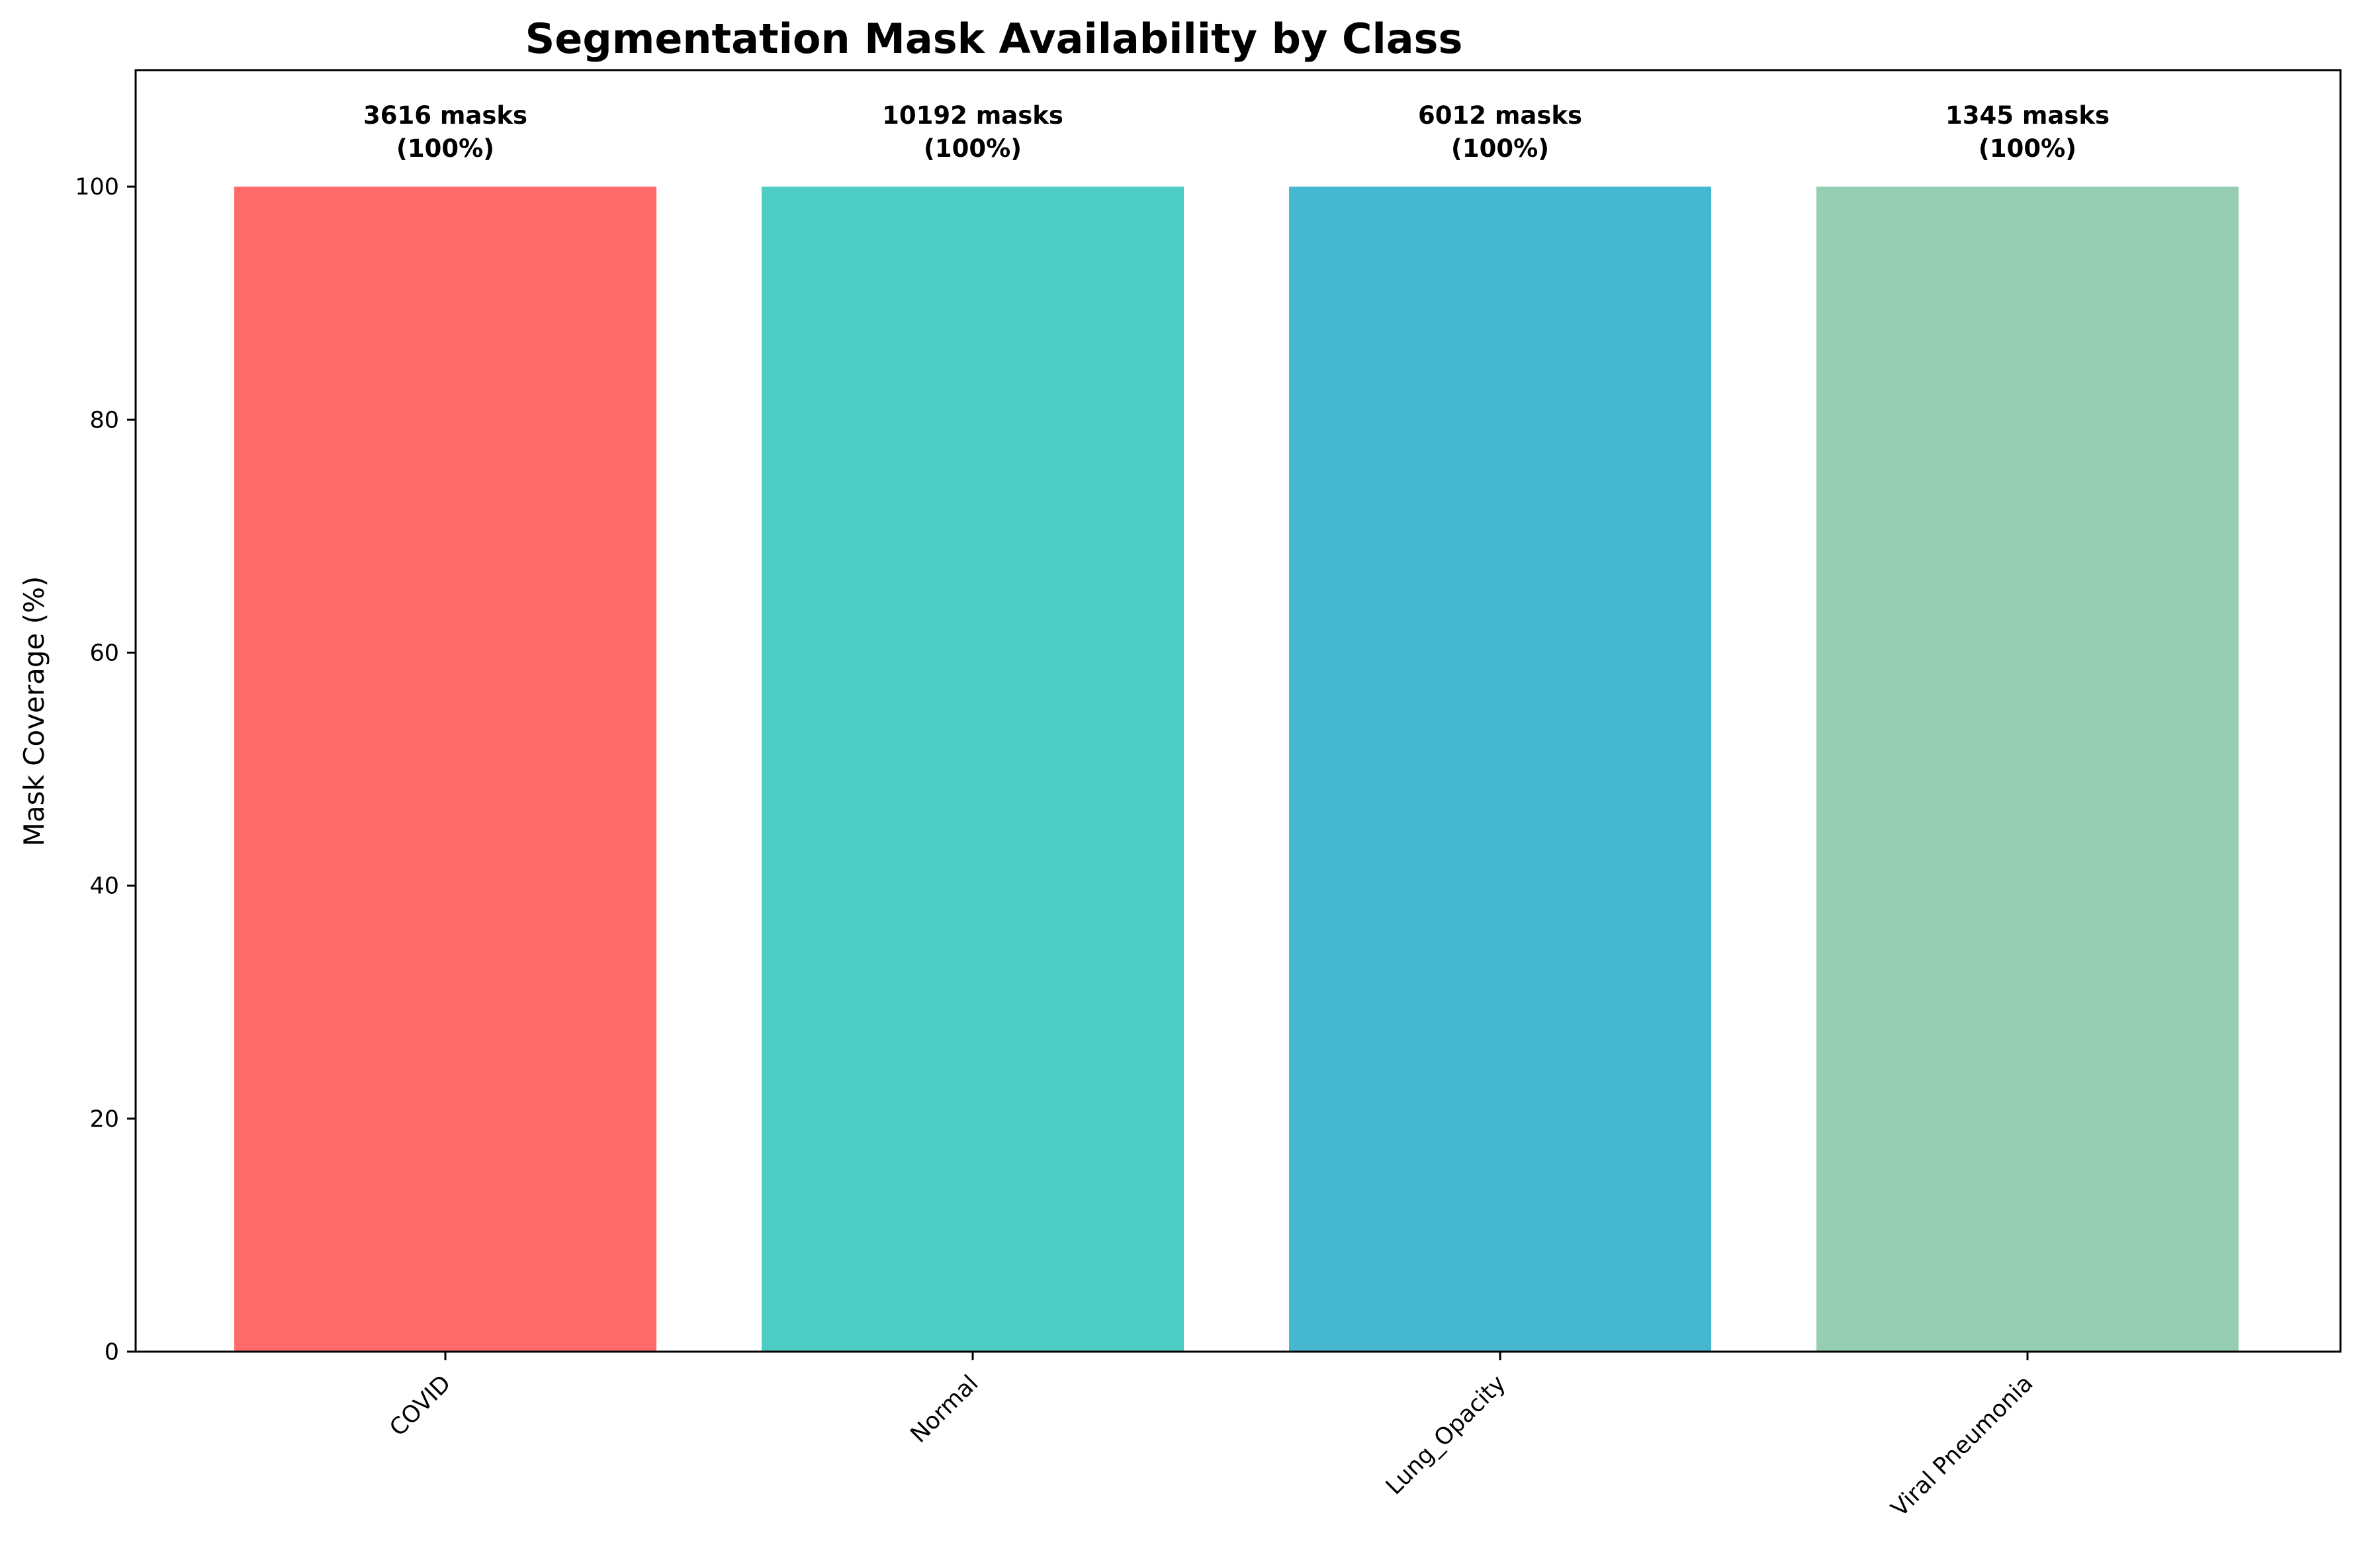 This screenshot has height=1568, width=2361. What do you see at coordinates (97, 187) in the screenshot?
I see `y-tick-label: 100` at bounding box center [97, 187].